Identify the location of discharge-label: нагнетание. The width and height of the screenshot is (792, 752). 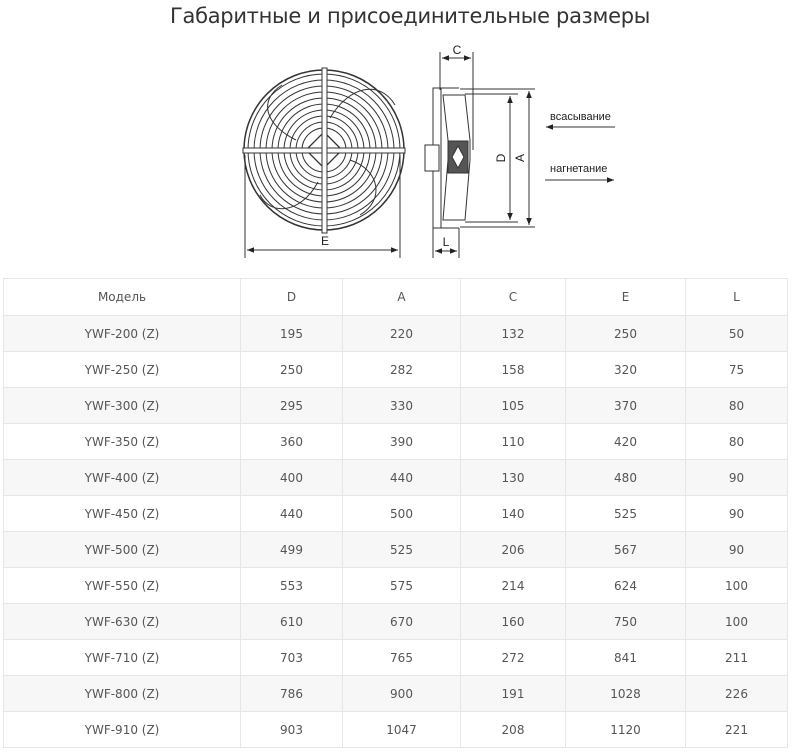
(578, 169).